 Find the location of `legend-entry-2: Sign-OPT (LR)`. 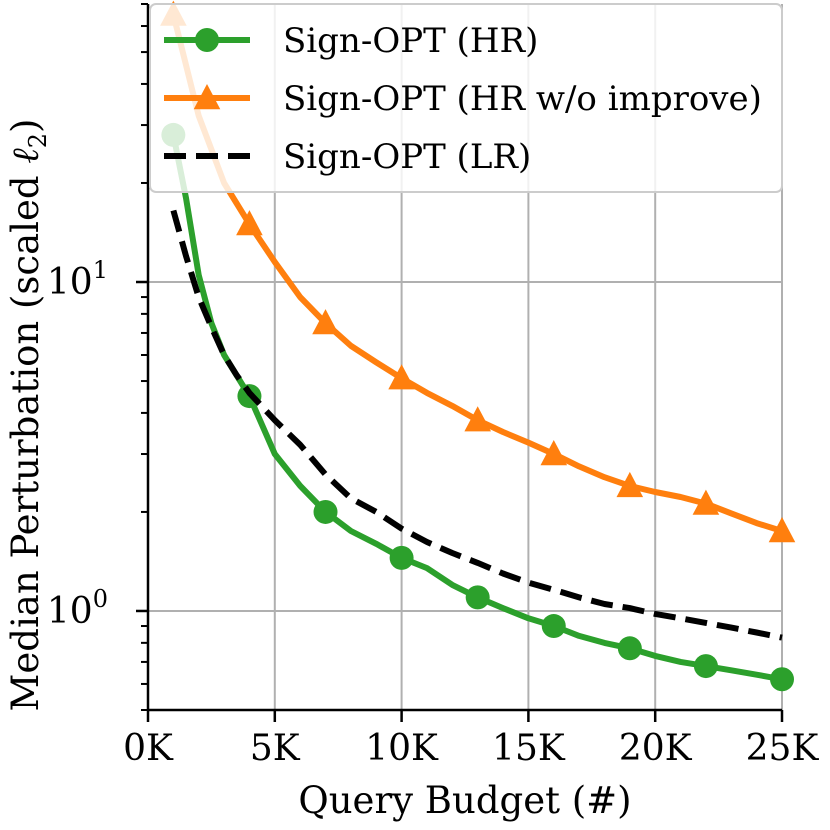

legend-entry-2: Sign-OPT (LR) is located at coordinates (347, 157).